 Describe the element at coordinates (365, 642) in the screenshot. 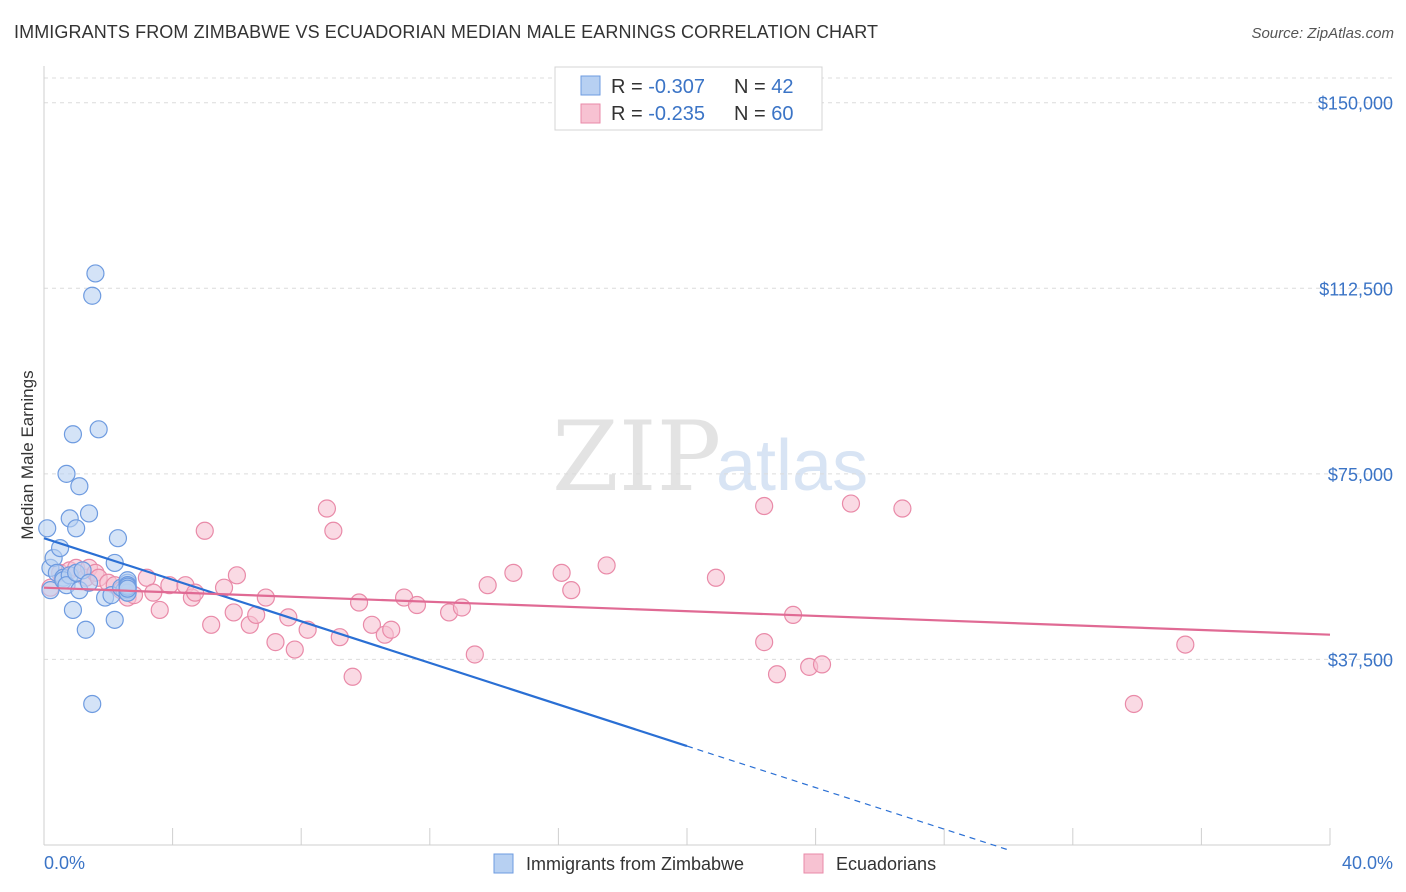

I see `trend-line-zimbabwe` at that location.